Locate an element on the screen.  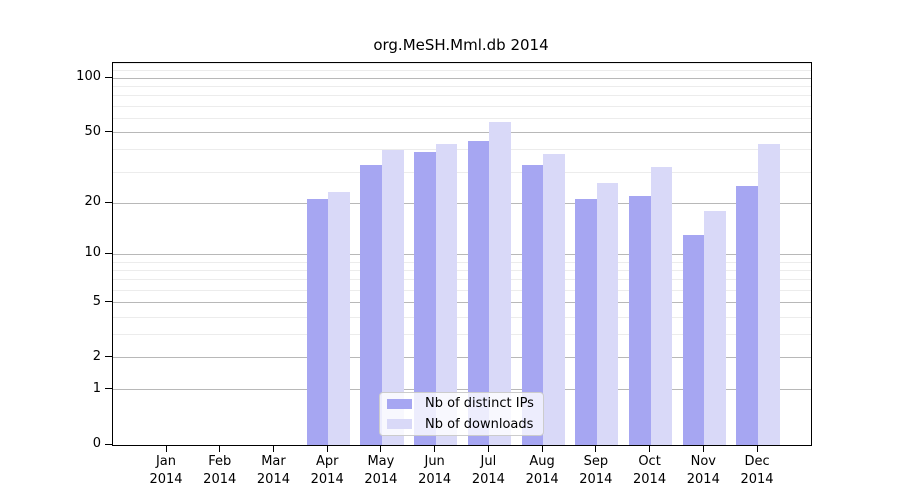
legend-item-downloads: Nb of downloads is located at coordinates (461, 425).